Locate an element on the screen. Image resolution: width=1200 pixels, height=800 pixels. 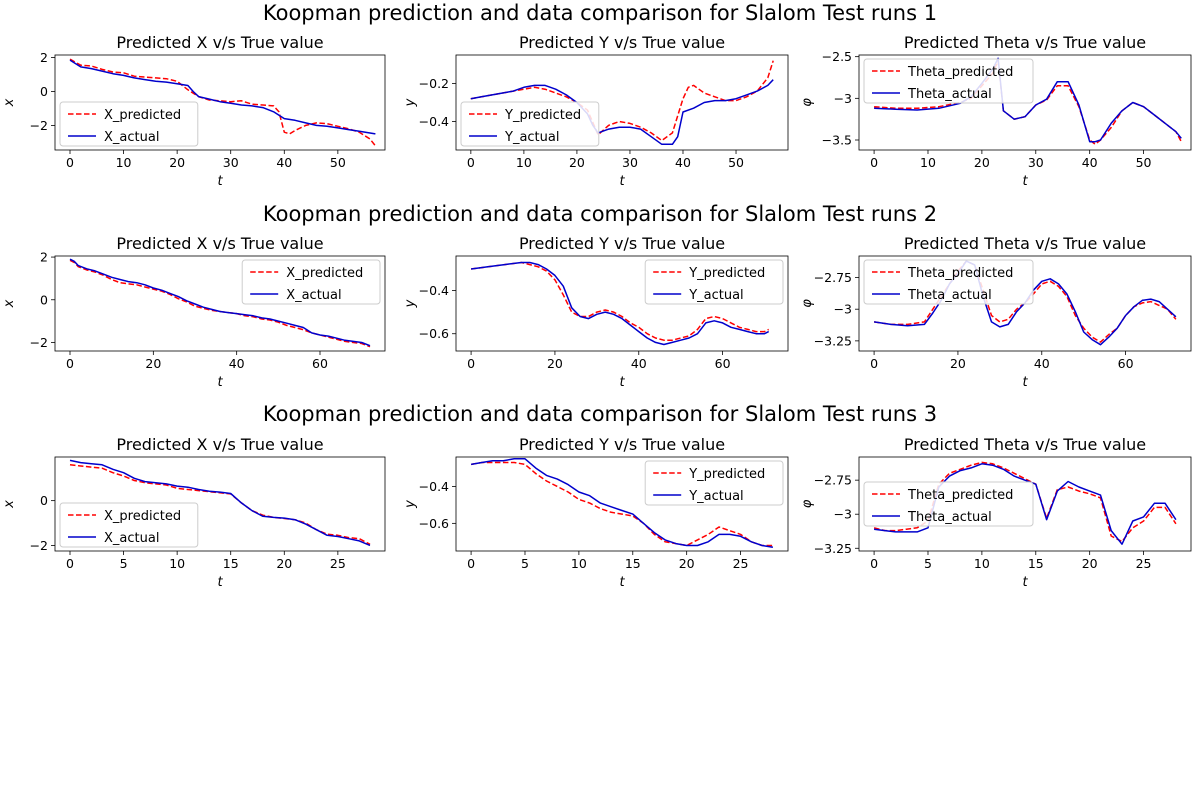
series-line-x-predicted is located at coordinates (222, 102).